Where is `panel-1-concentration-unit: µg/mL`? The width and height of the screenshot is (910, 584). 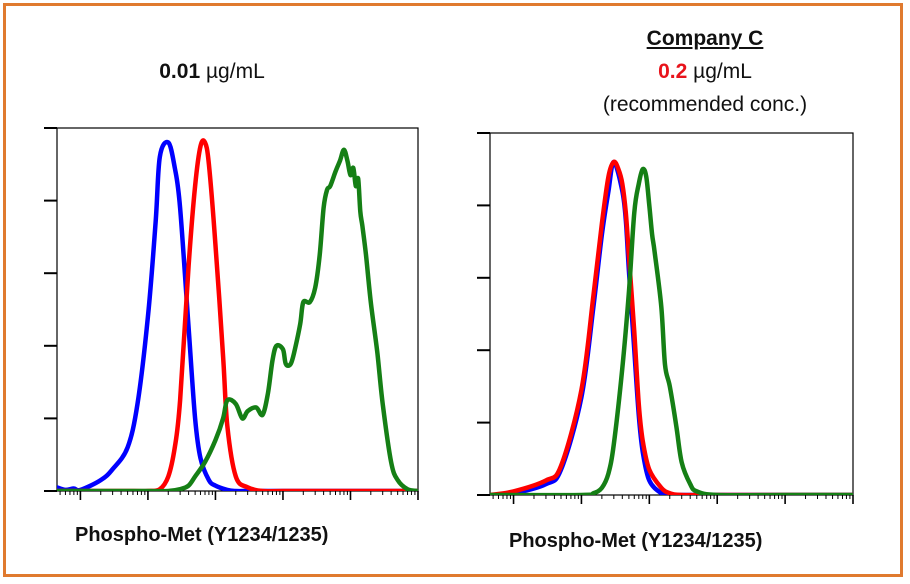 panel-1-concentration-unit: µg/mL is located at coordinates (232, 71).